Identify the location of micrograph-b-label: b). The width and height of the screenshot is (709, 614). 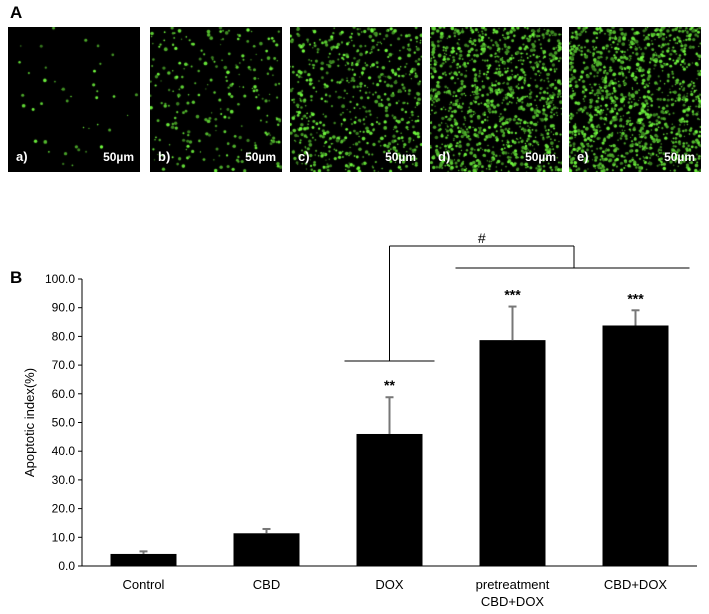
(164, 156).